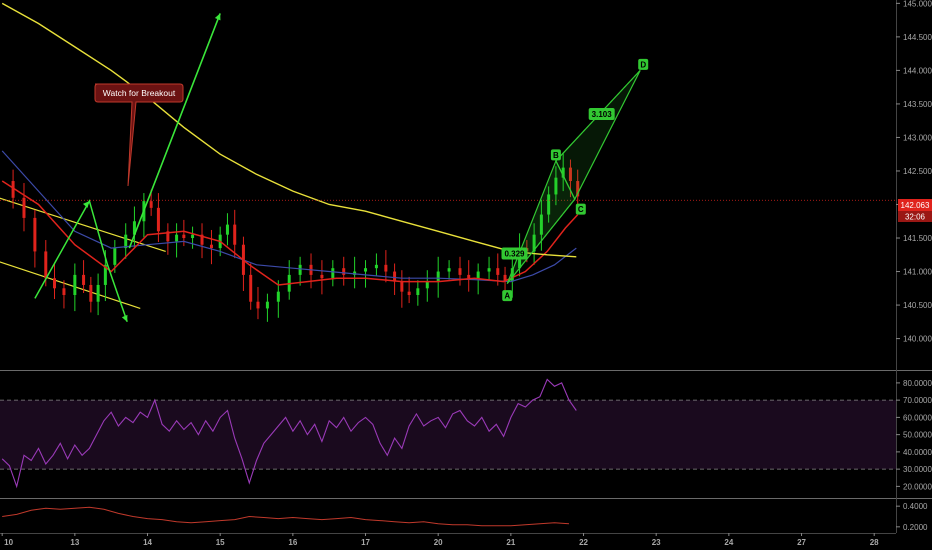  I want to click on time-tick-label: 22, so click(583, 542).